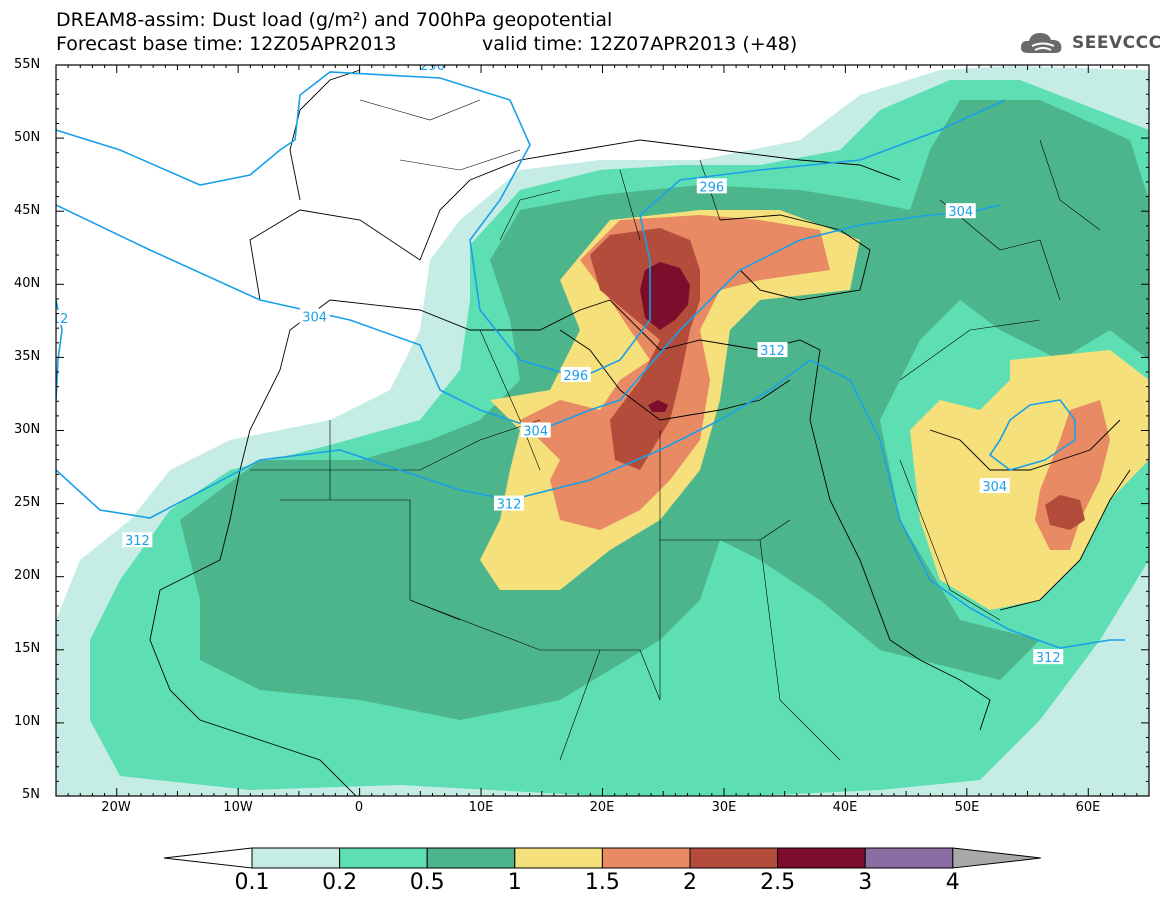 The height and width of the screenshot is (907, 1165). Describe the element at coordinates (27, 721) in the screenshot. I see `lat-label: 10N` at that location.